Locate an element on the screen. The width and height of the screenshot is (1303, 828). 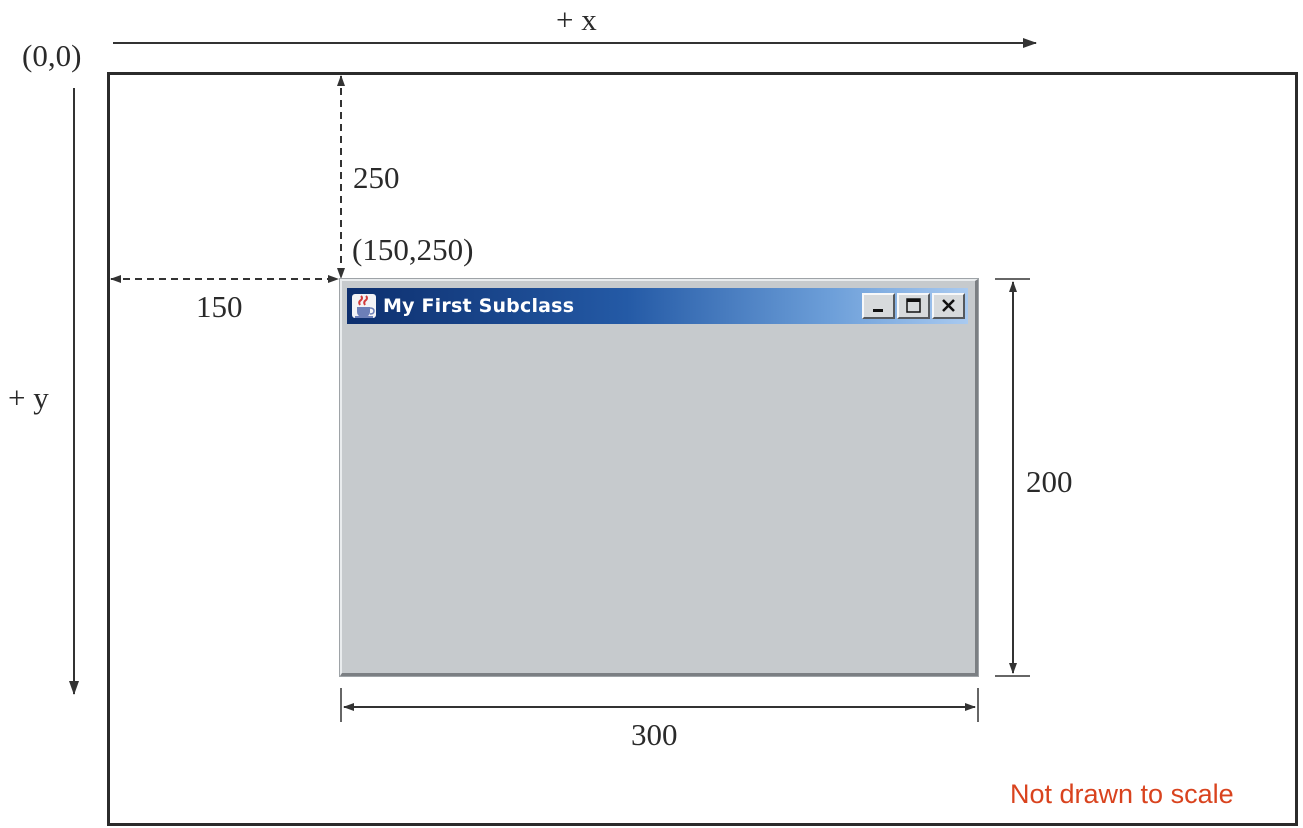
window-title: My First Subclass is located at coordinates (479, 306).